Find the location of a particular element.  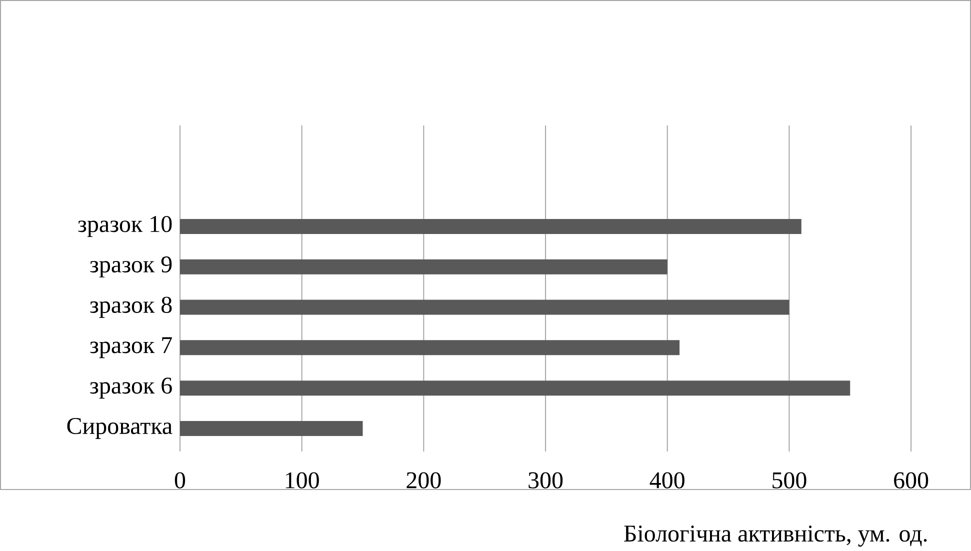

x-tick-label: 500 is located at coordinates (789, 480).